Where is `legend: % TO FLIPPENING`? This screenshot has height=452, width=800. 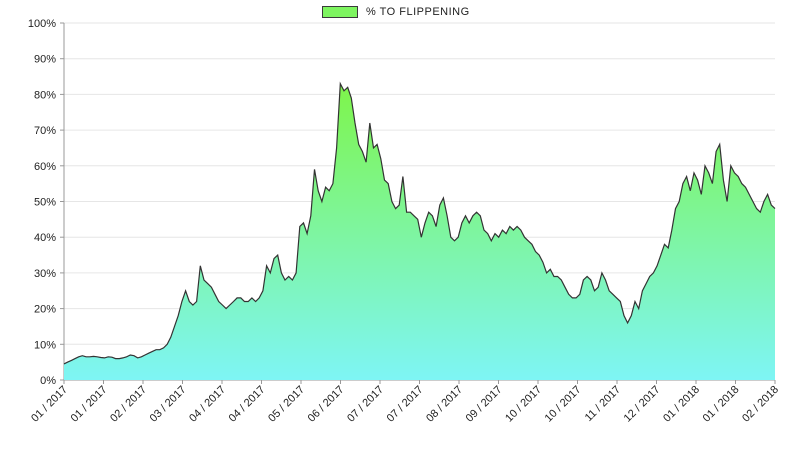 legend: % TO FLIPPENING is located at coordinates (396, 12).